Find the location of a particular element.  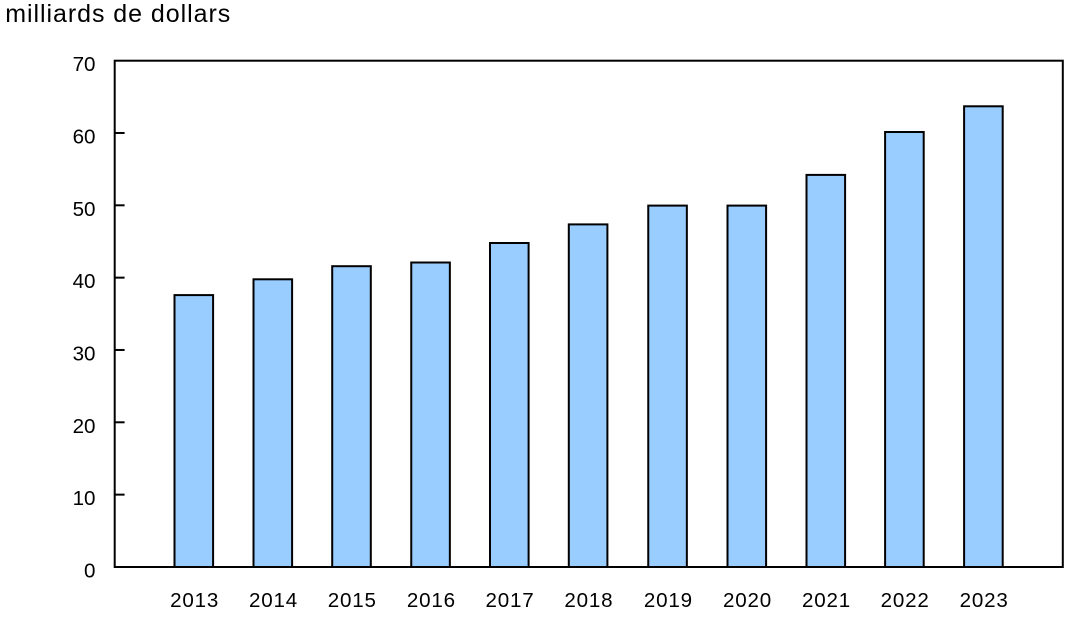

svg-text: 2019 is located at coordinates (668, 600).